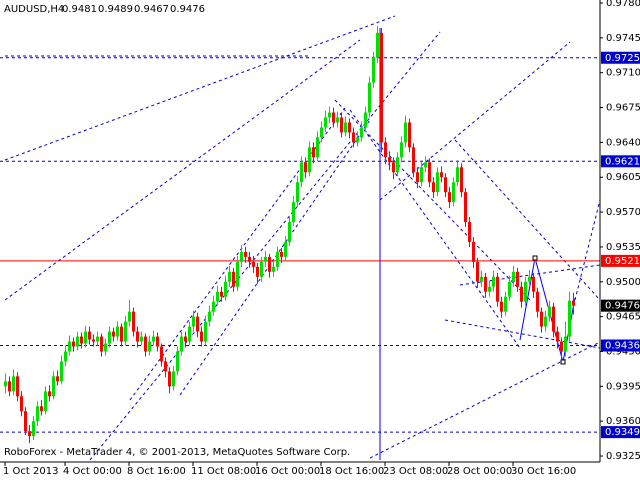  What do you see at coordinates (479, 471) in the screenshot?
I see `x-tick-label: 28 Oct 00:00` at bounding box center [479, 471].